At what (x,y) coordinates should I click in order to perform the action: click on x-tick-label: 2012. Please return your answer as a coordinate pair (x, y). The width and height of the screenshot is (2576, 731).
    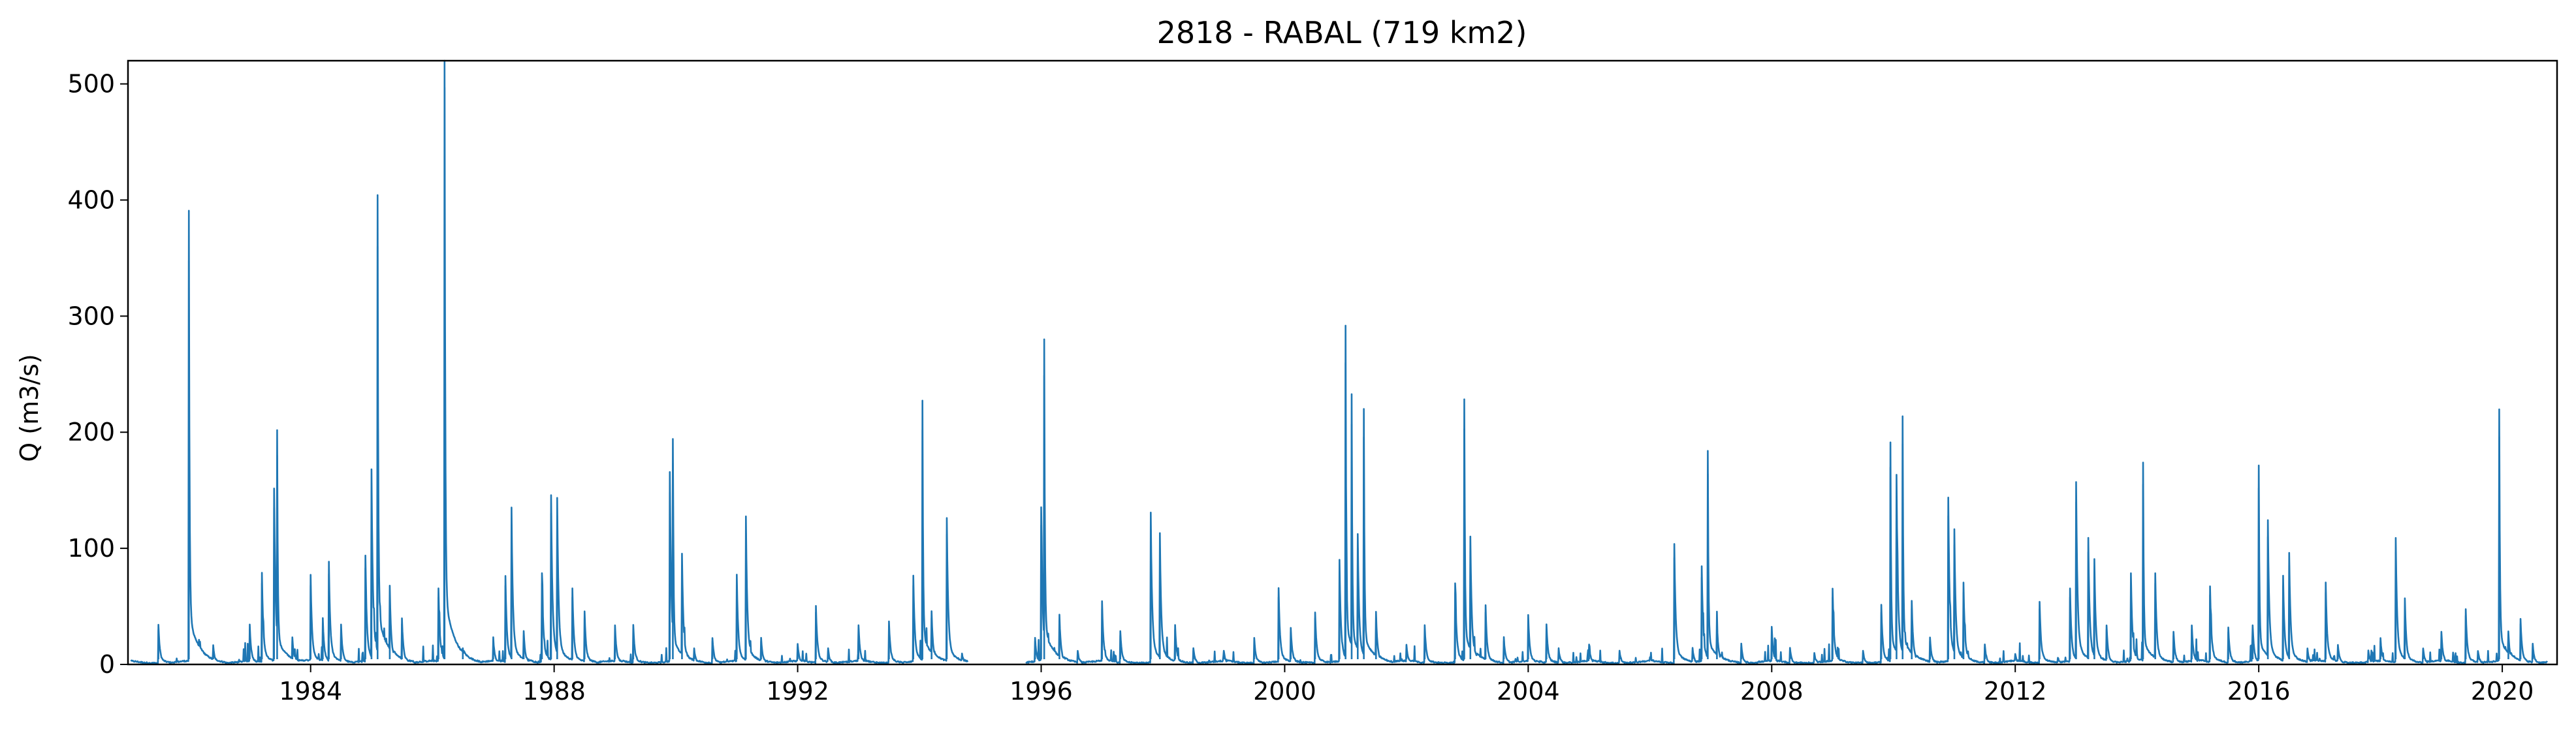
    Looking at the image, I should click on (2015, 691).